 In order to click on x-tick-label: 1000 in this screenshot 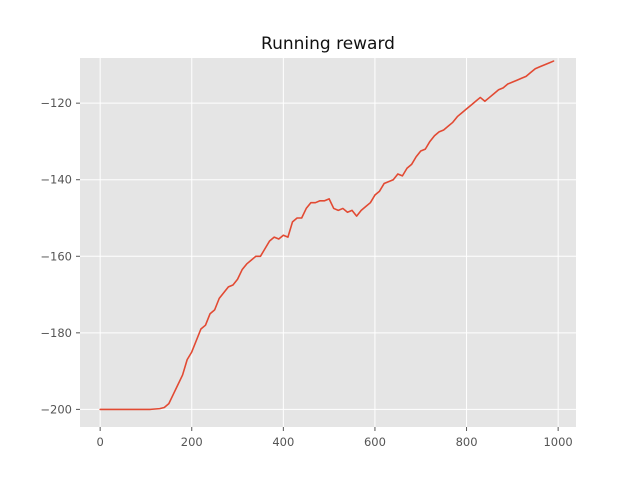, I will do `click(557, 442)`.